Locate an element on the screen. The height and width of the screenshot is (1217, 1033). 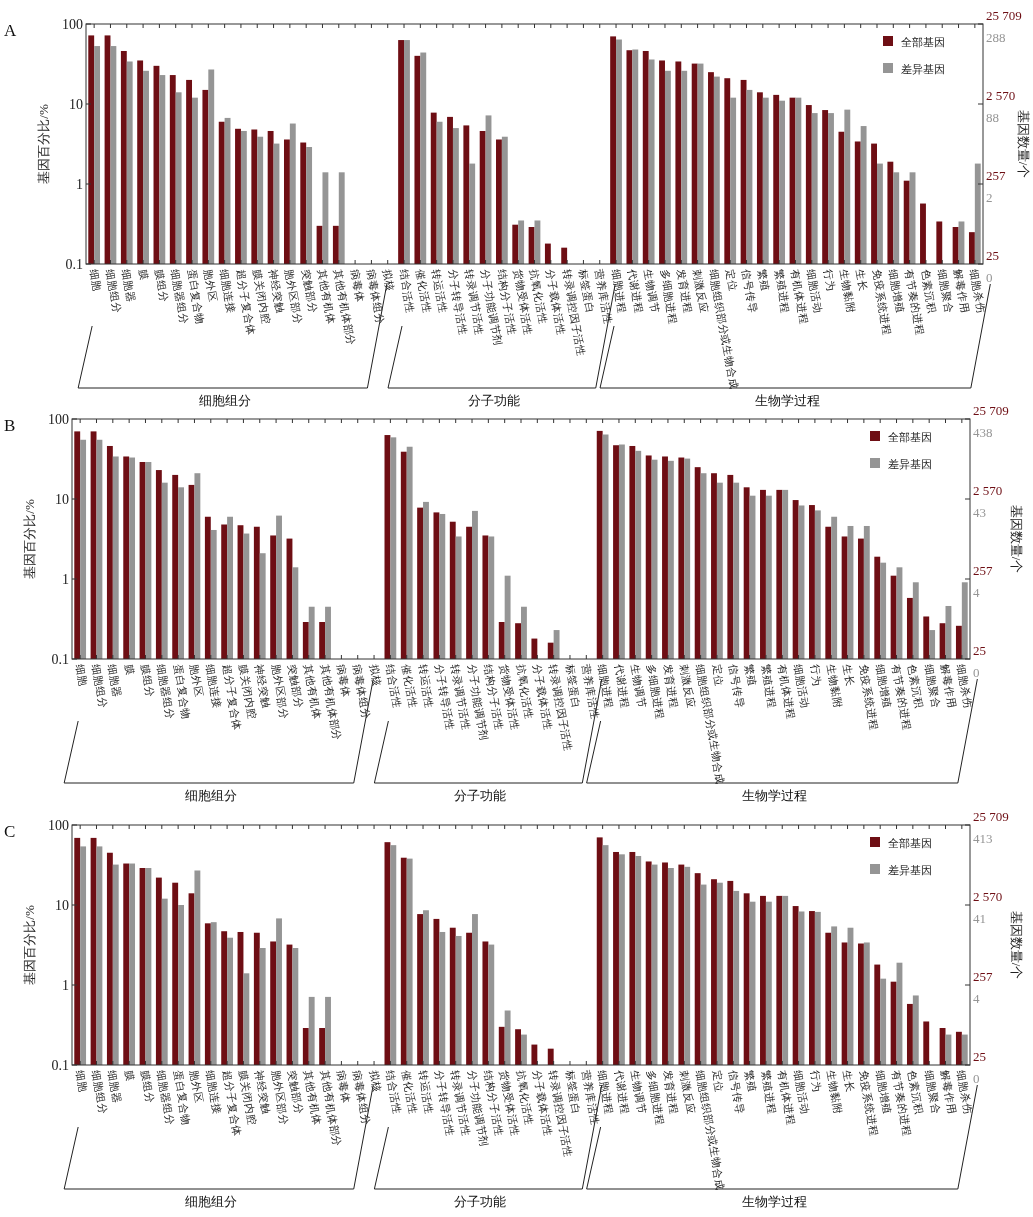
text: 88 is located at coordinates (992, 117).